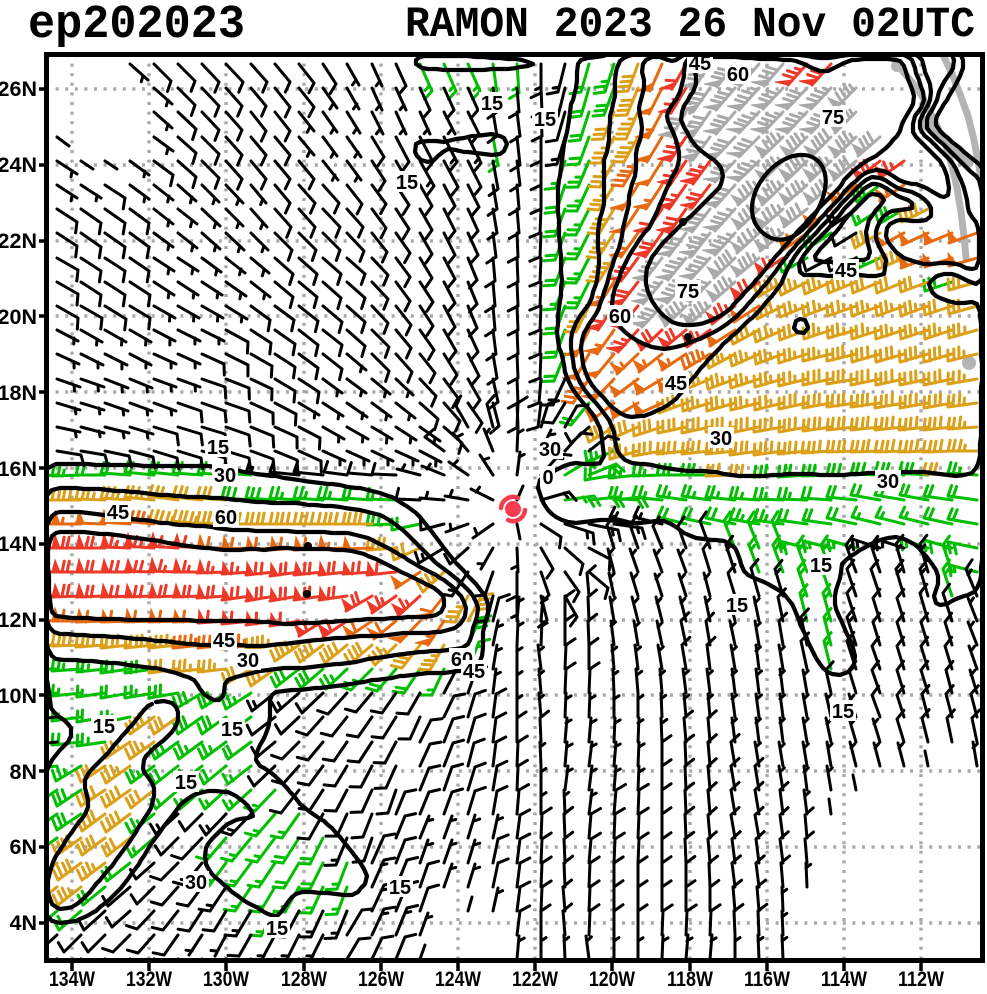  I want to click on svg-text: 130W, so click(226, 978).